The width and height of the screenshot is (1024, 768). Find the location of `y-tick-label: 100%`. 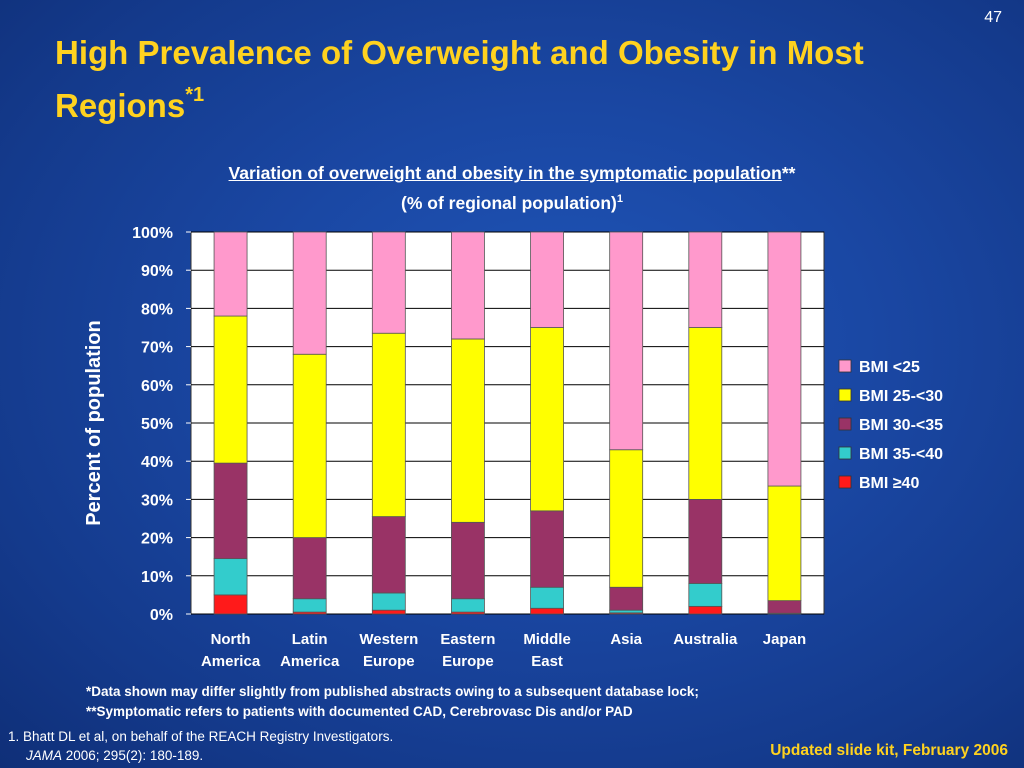

y-tick-label: 100% is located at coordinates (152, 233).